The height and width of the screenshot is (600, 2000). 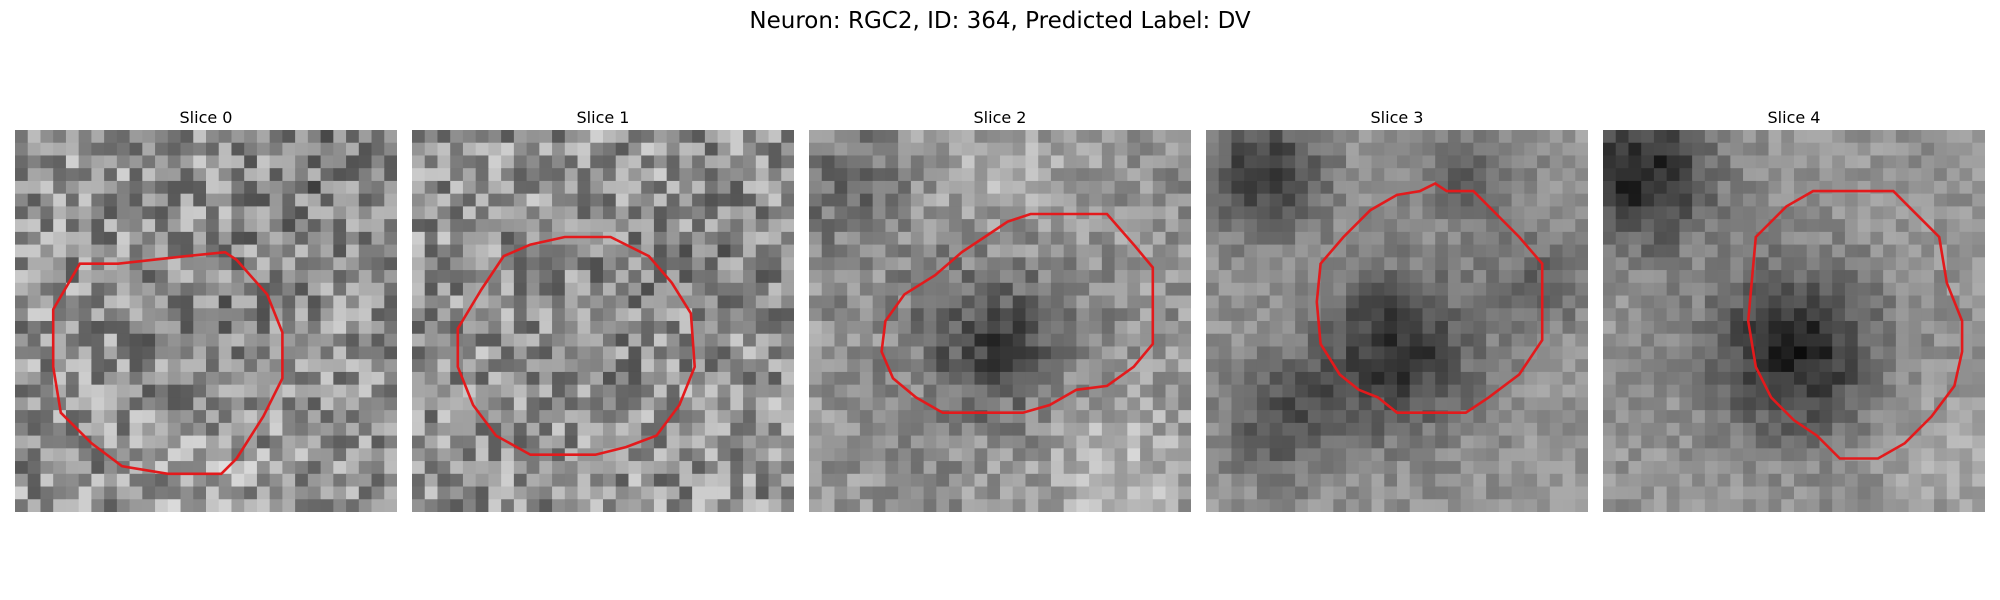 I want to click on slice-title: Slice 4, so click(x=1794, y=117).